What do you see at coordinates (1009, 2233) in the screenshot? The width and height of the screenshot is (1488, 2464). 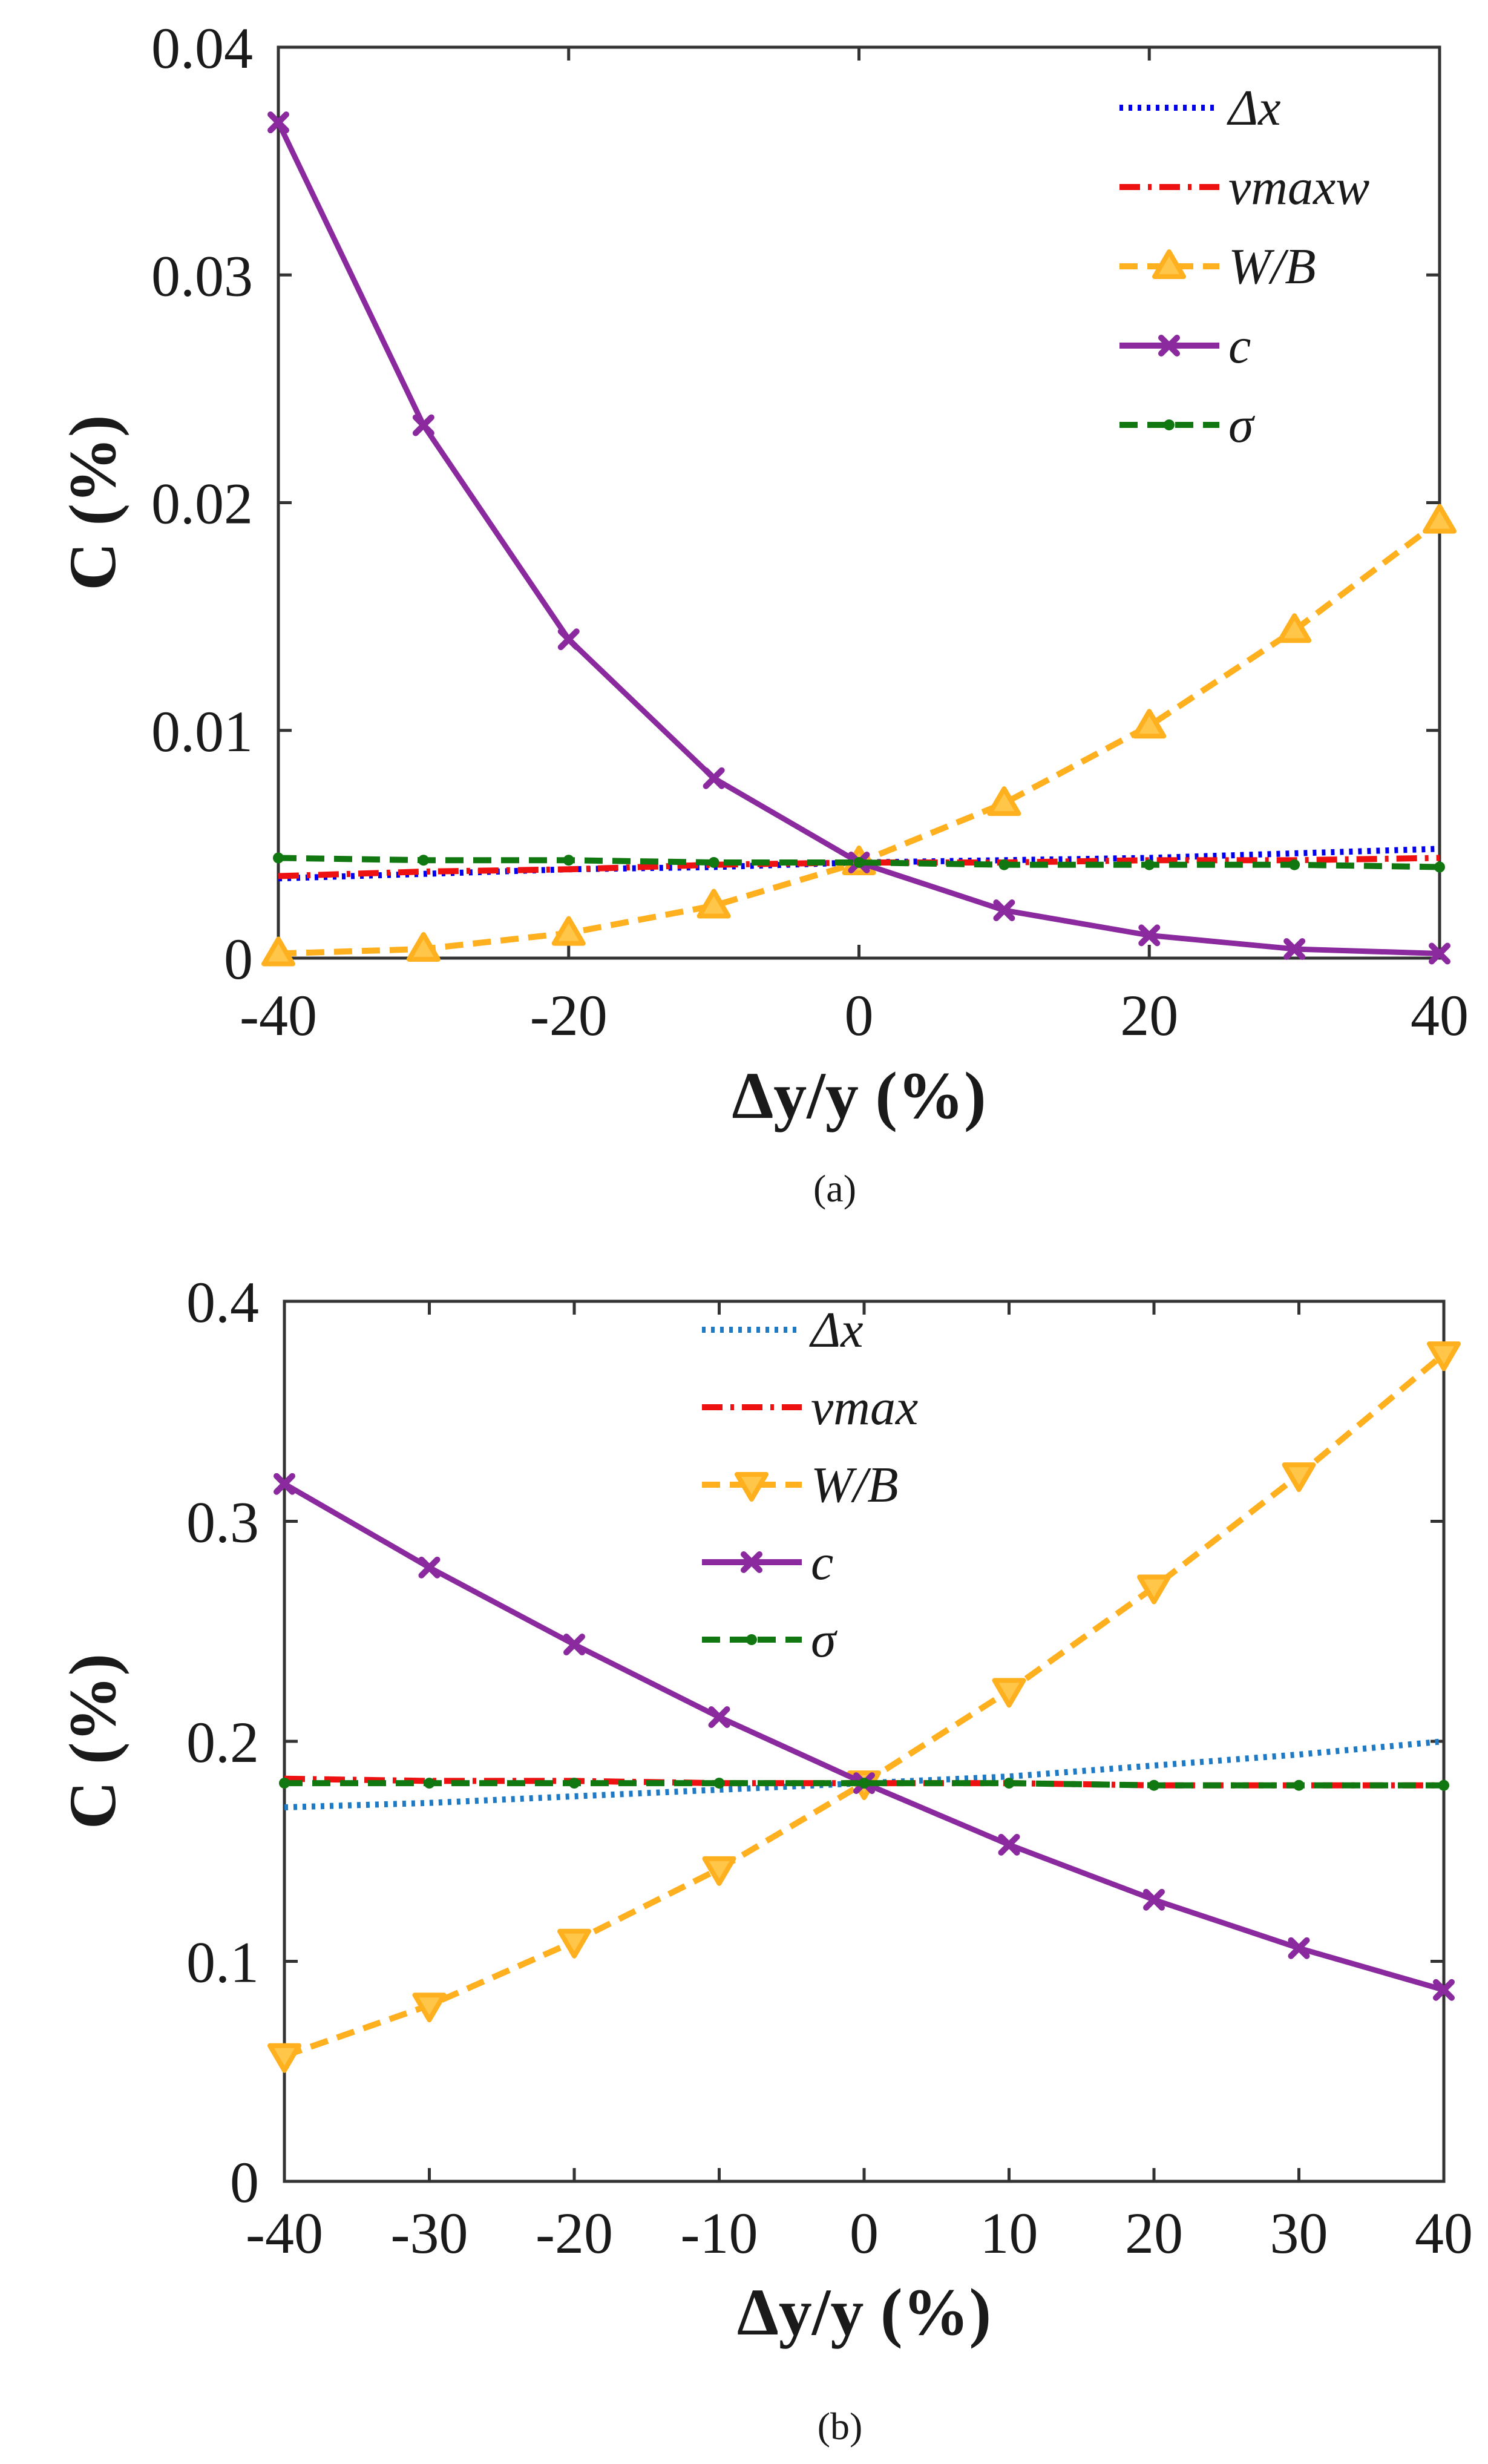 I see `x-tick-label: 10` at bounding box center [1009, 2233].